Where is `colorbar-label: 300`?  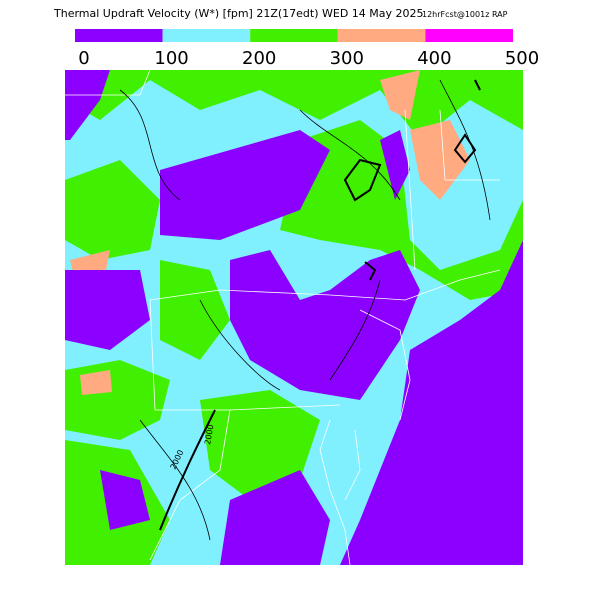 colorbar-label: 300 is located at coordinates (347, 58).